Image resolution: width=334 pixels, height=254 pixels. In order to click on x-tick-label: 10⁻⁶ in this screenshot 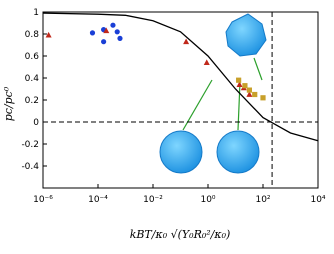, I will do `click(43, 200)`.